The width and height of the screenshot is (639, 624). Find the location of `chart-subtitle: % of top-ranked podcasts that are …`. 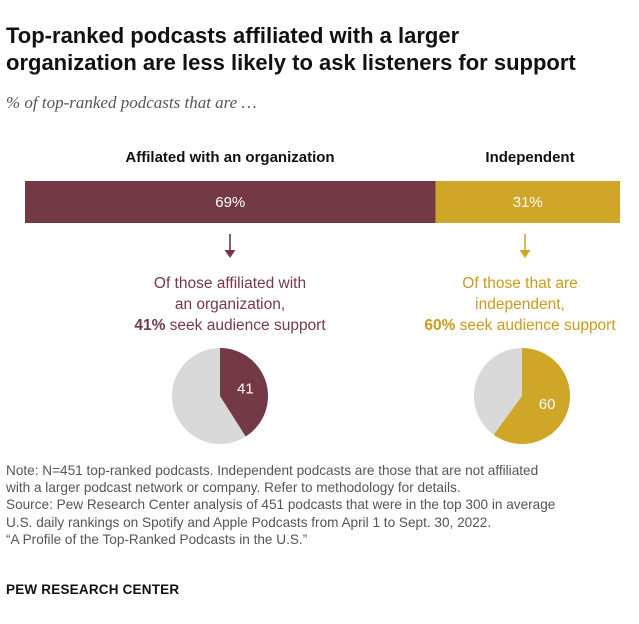

chart-subtitle: % of top-ranked podcasts that are … is located at coordinates (131, 102).